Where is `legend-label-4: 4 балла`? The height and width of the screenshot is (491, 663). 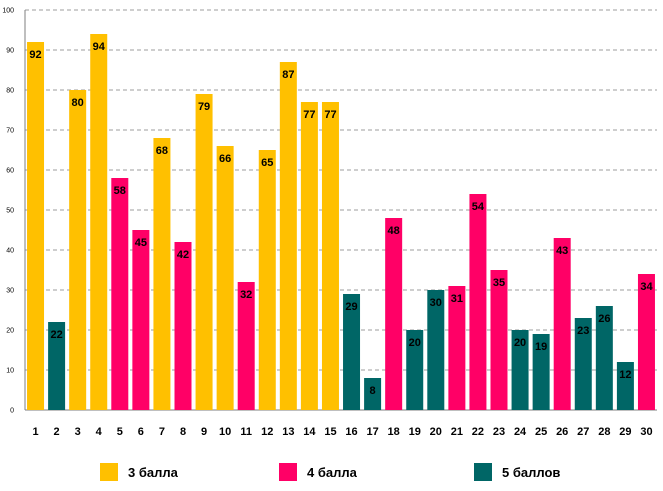 legend-label-4: 4 балла is located at coordinates (332, 472).